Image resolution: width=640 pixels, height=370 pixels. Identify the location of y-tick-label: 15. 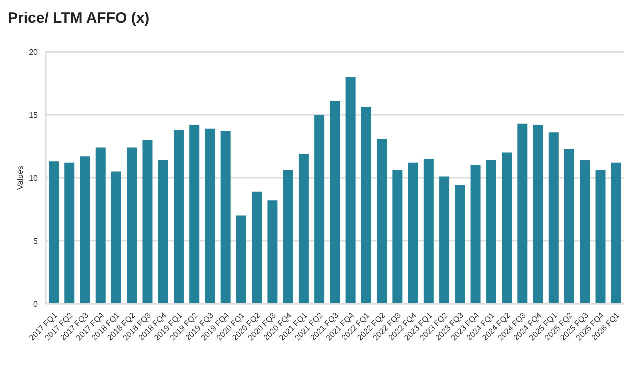
(34, 115).